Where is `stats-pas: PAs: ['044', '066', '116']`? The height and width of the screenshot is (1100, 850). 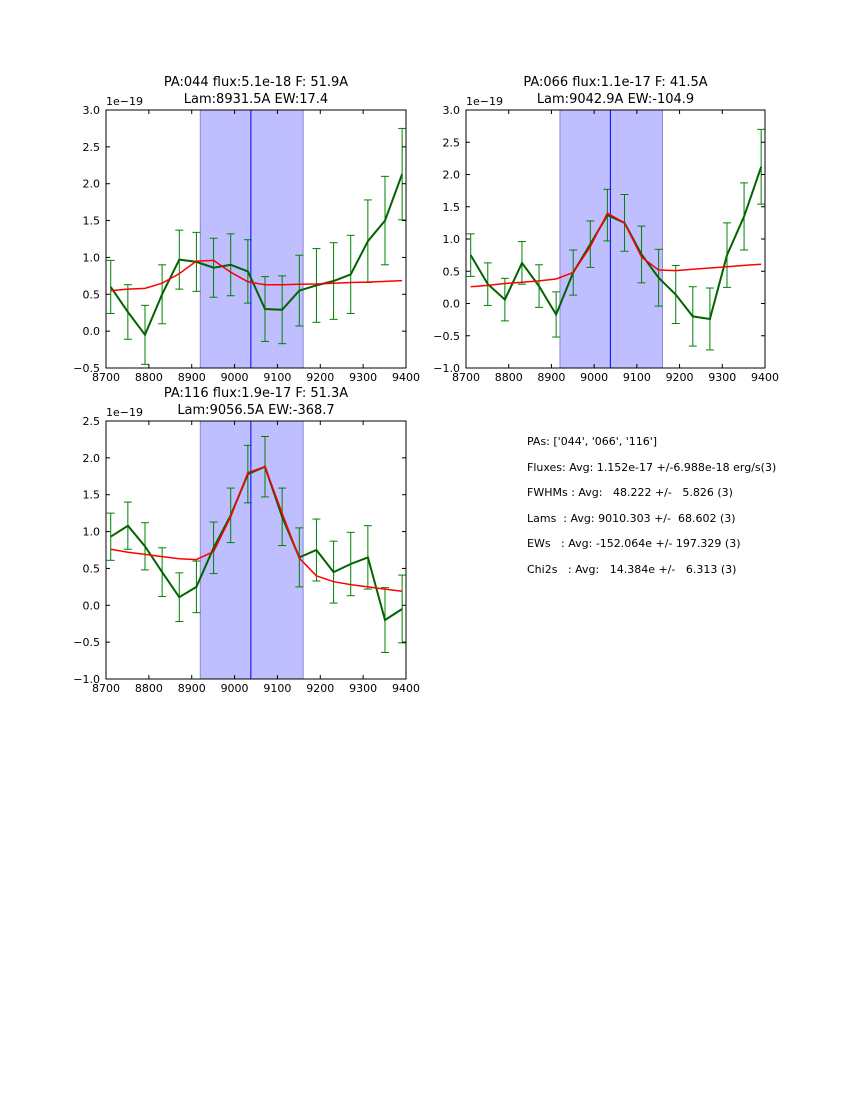
stats-pas: PAs: ['044', '066', '116'] is located at coordinates (592, 441).